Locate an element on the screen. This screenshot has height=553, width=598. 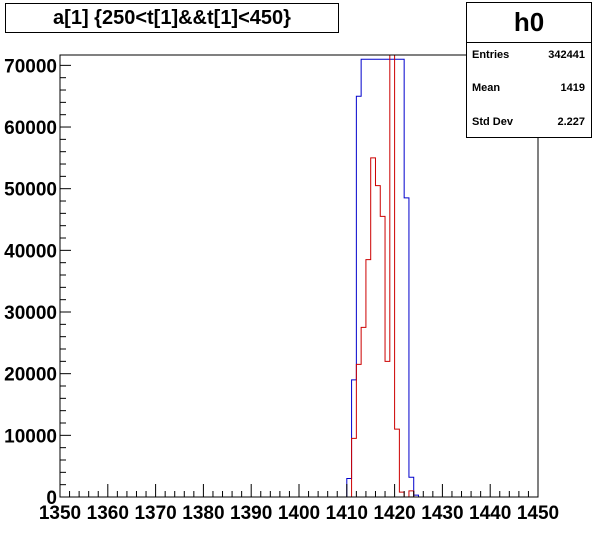
stats-histogram-name: h0 is located at coordinates (529, 23).